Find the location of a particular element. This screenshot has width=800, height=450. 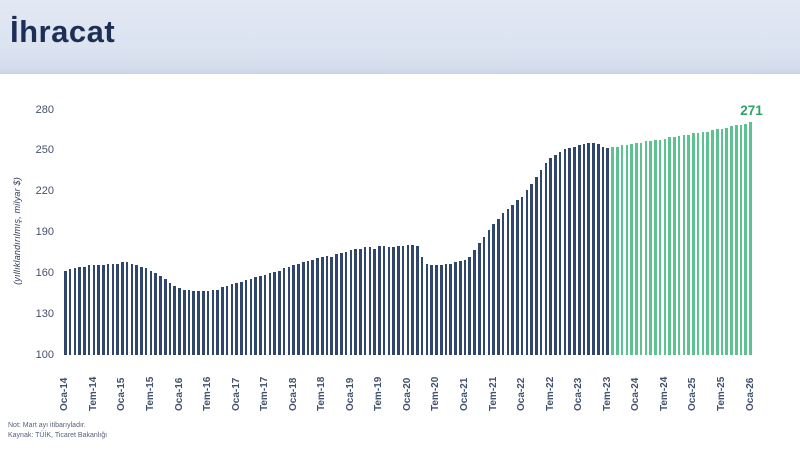

x-tick-label: Oca-25 is located at coordinates (693, 394).